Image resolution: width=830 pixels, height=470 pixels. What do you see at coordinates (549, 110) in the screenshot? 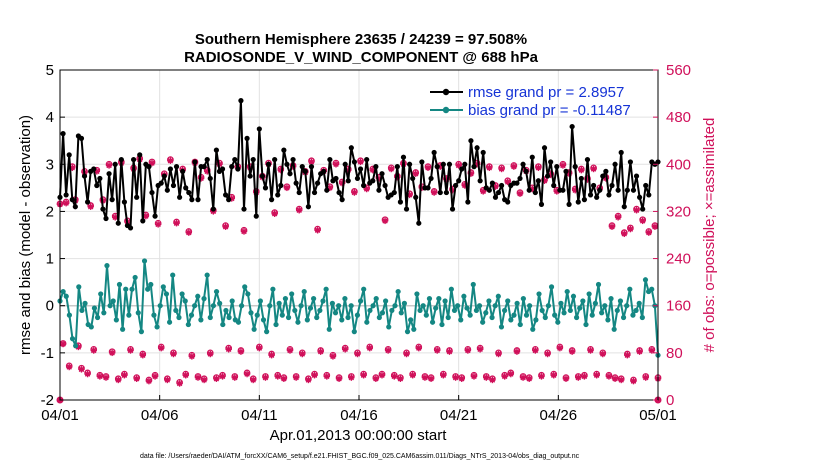
I see `legend-bias-label: bias grand pr = -0.11487` at bounding box center [549, 110].